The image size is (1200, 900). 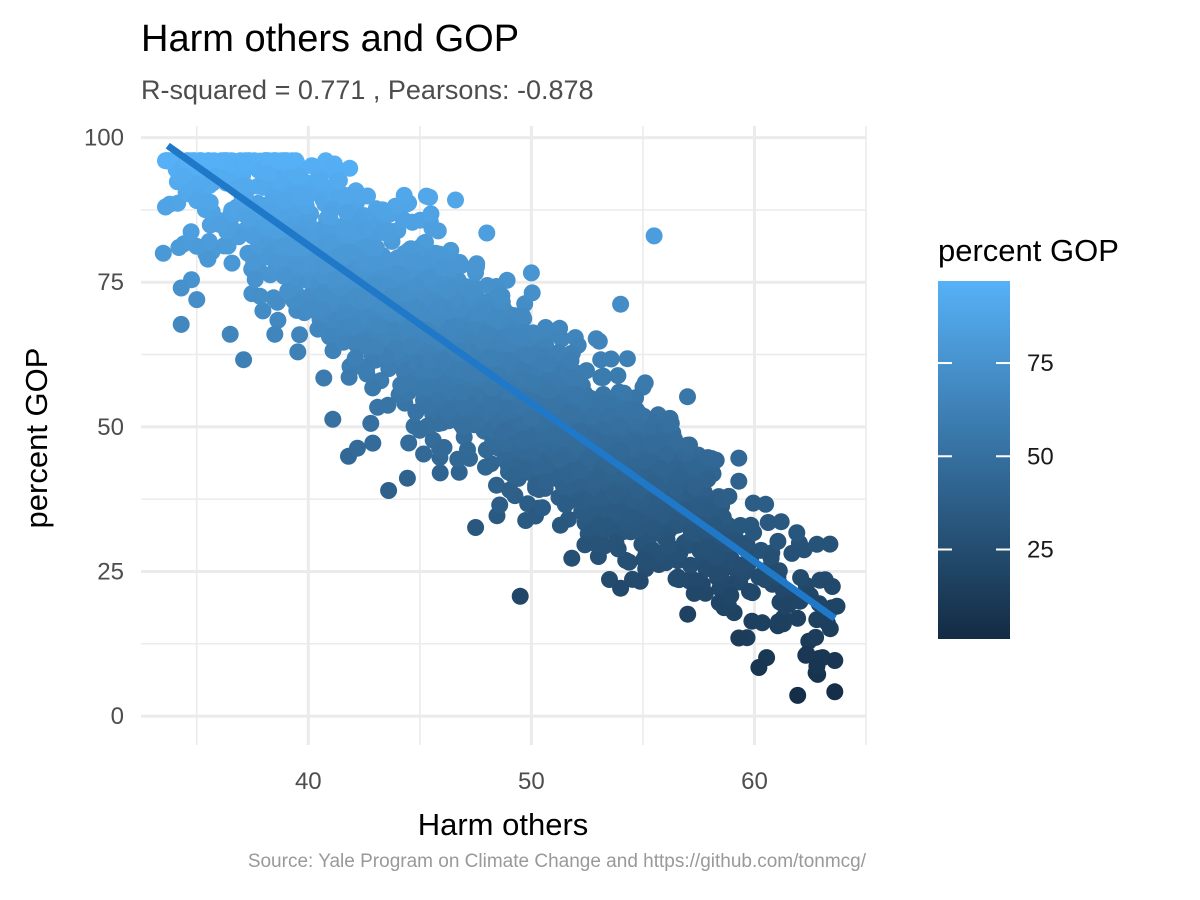 What do you see at coordinates (1040, 363) in the screenshot?
I see `legend-tick-label: 75` at bounding box center [1040, 363].